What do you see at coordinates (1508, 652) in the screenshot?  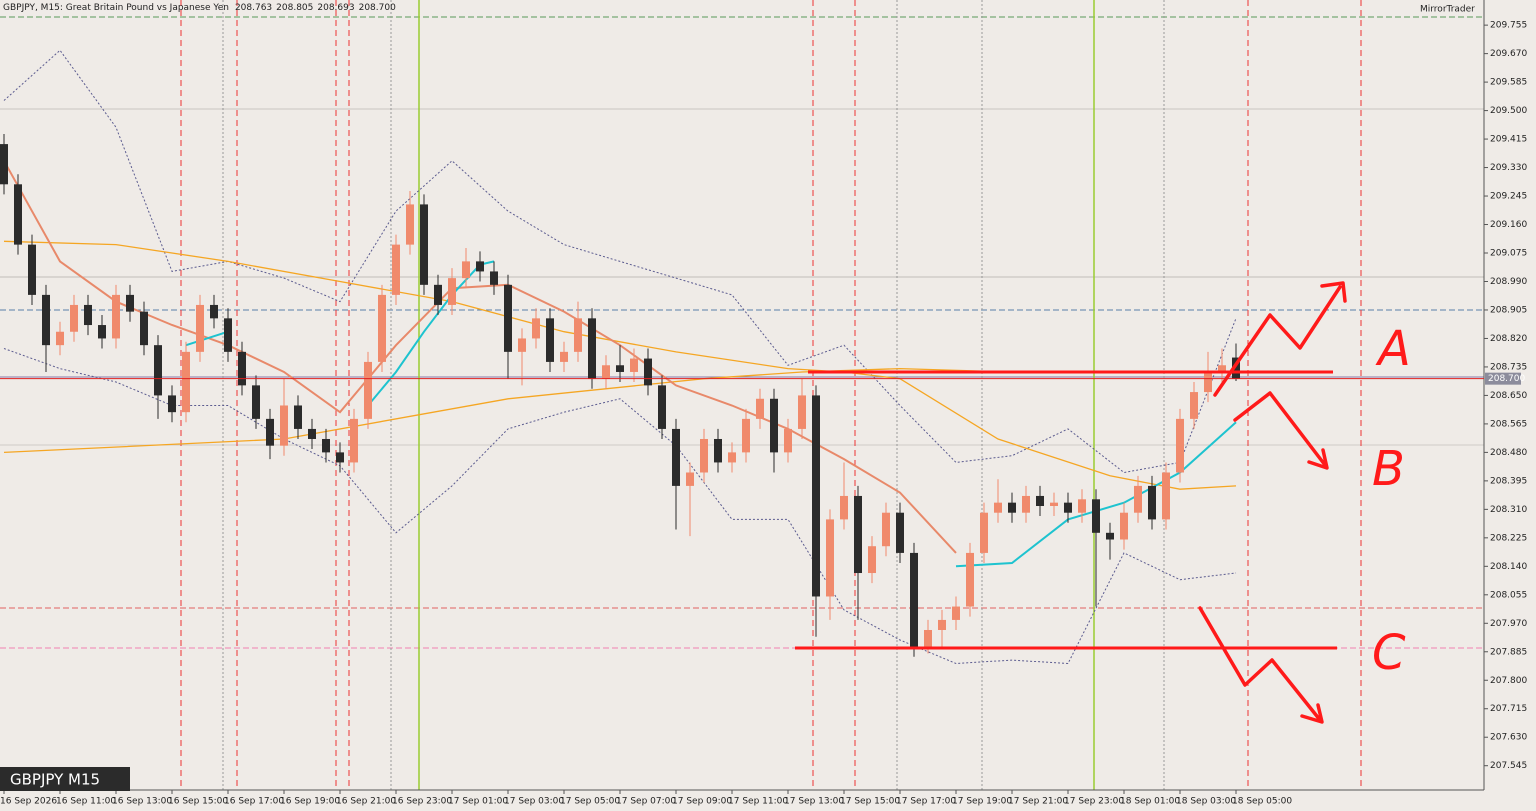 I see `y-tick-label: 207.885` at bounding box center [1508, 652].